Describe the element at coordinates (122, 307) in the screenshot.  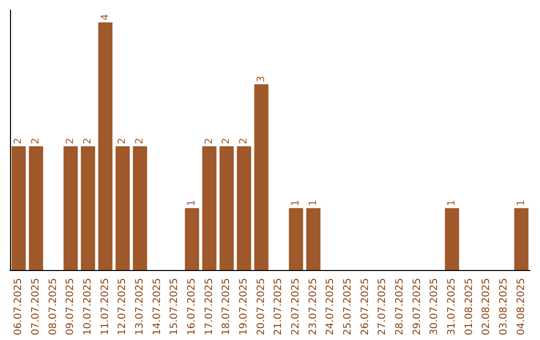
I see `x-tick-label: 12.07.2025` at that location.